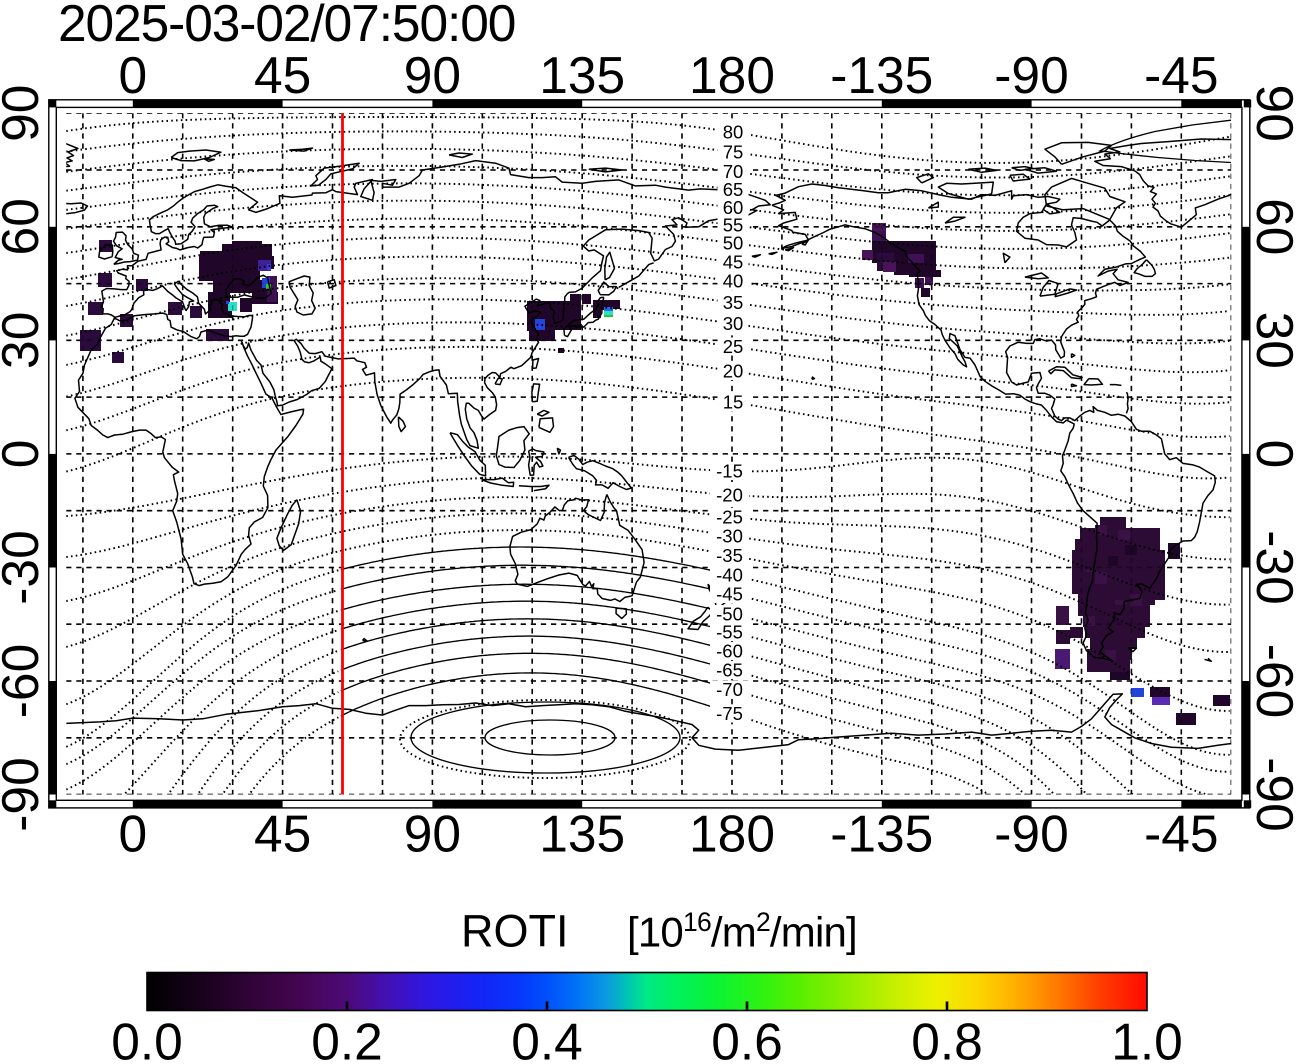  I want to click on svg-text: 2025-03-02/07:50:00, so click(286, 26).